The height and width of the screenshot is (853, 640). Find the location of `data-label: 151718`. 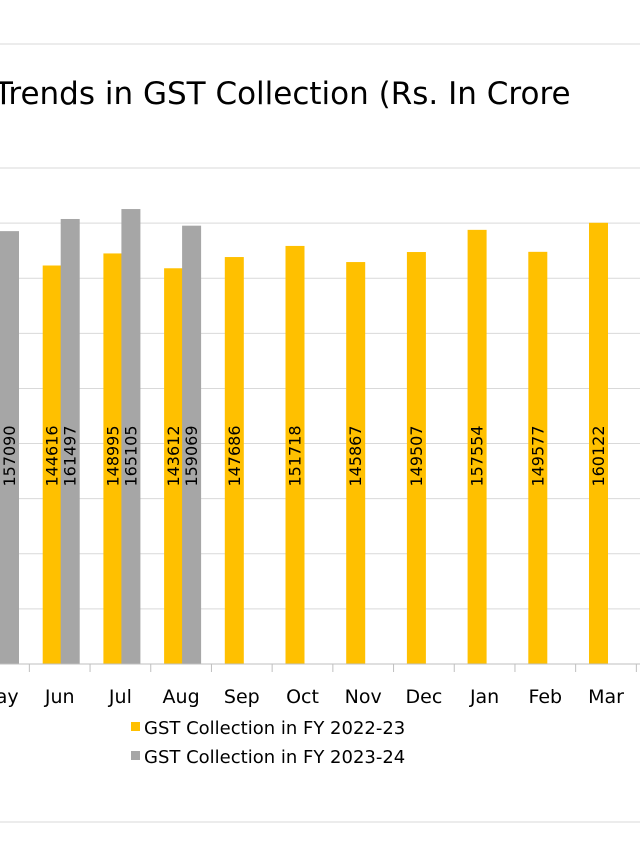

data-label: 151718 is located at coordinates (295, 455).